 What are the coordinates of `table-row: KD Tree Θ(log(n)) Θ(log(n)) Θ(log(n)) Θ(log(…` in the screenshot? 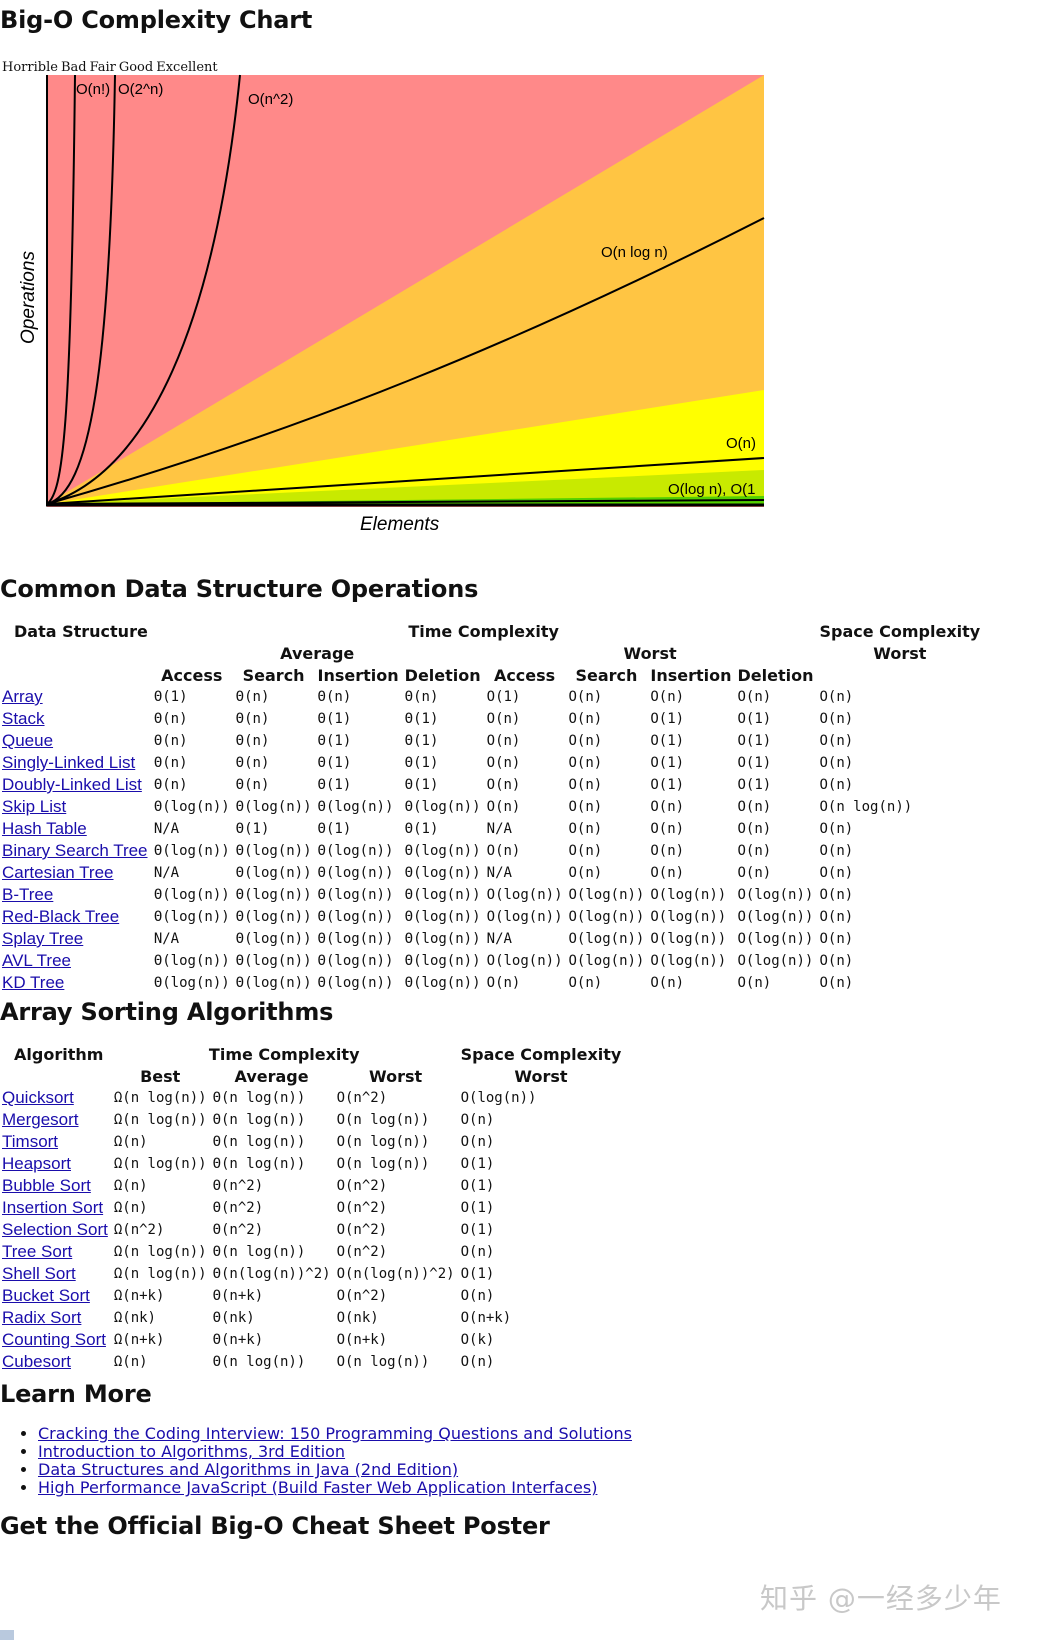 It's located at (491, 983).